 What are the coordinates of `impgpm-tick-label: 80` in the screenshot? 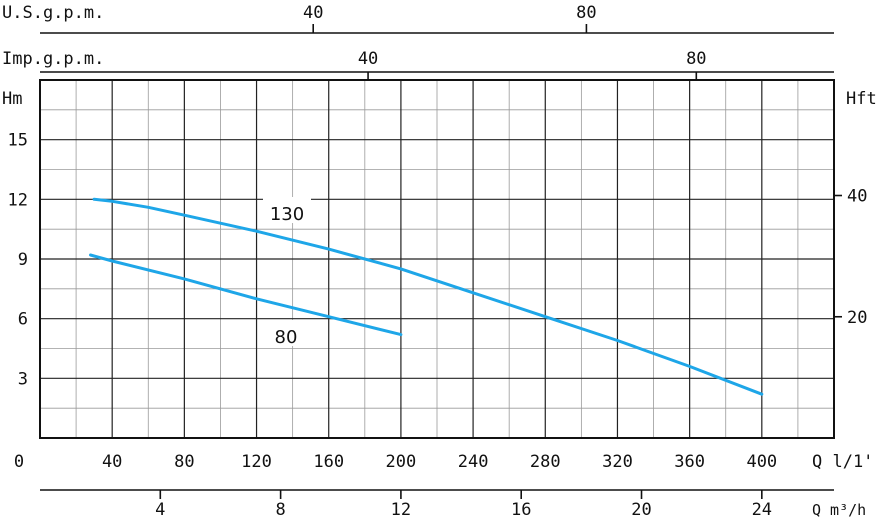 It's located at (696, 59).